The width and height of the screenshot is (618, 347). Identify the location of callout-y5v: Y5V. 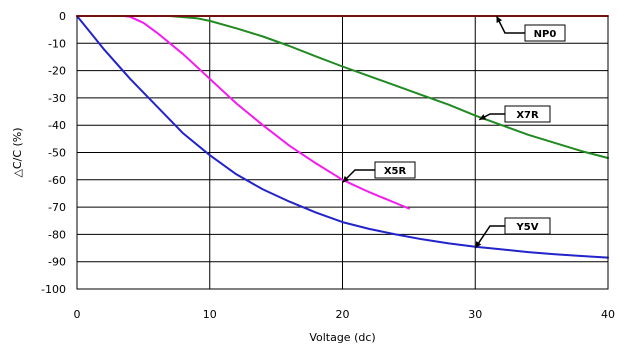
(512, 233).